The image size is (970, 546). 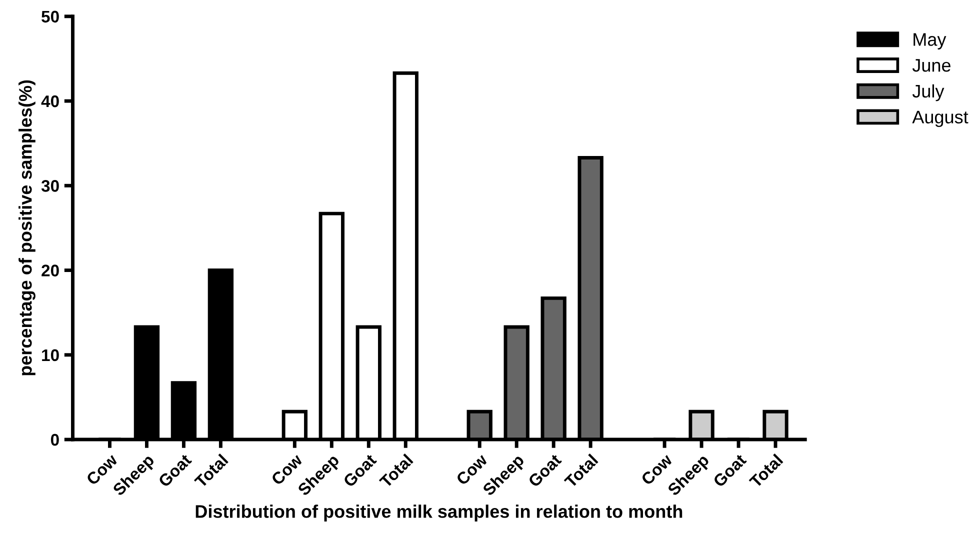 I want to click on y-tick-label: 40, so click(x=50, y=101).